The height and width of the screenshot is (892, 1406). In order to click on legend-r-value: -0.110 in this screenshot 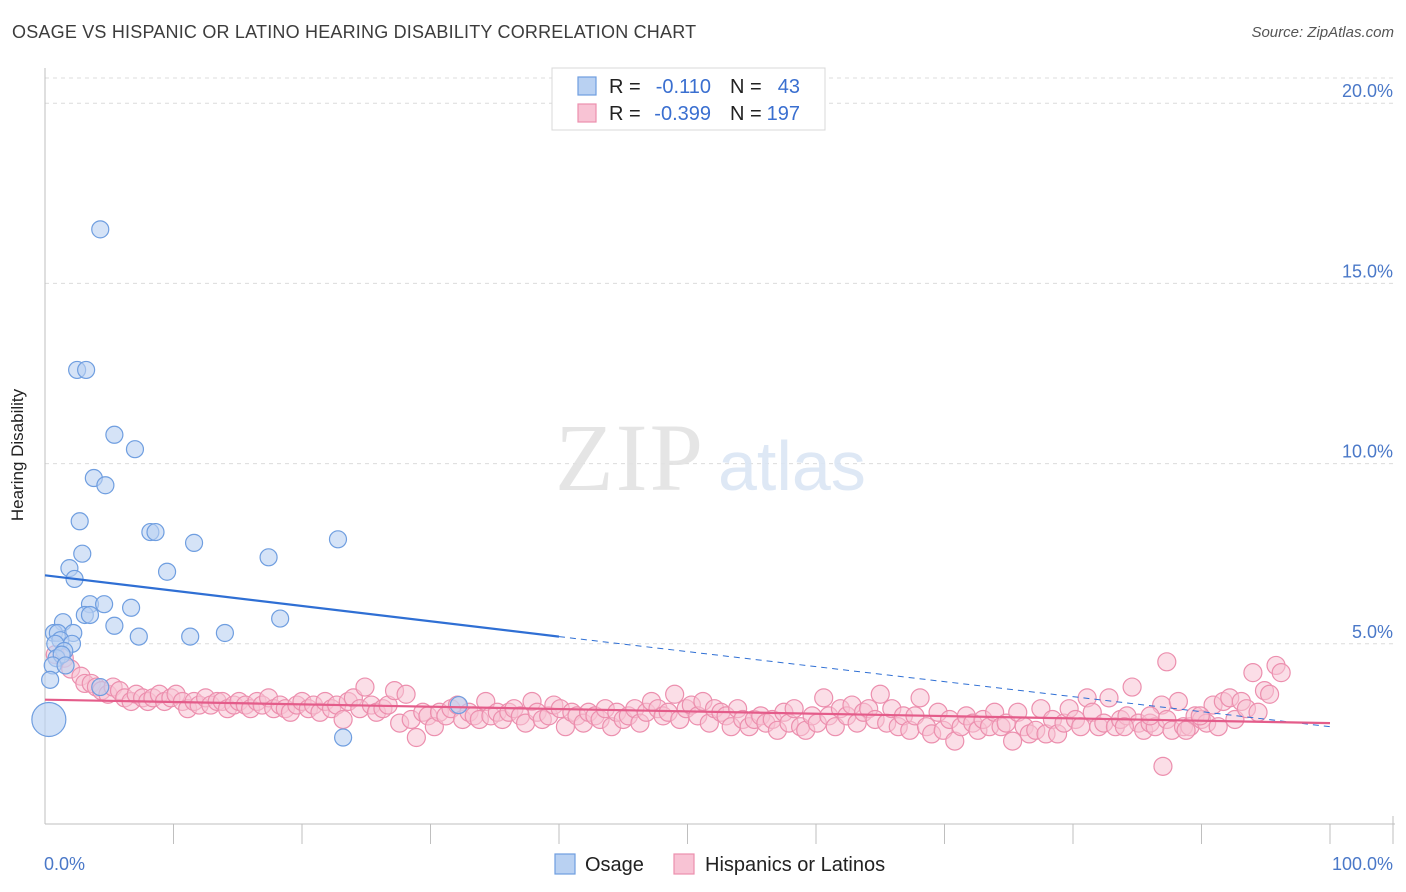, I will do `click(683, 87)`.